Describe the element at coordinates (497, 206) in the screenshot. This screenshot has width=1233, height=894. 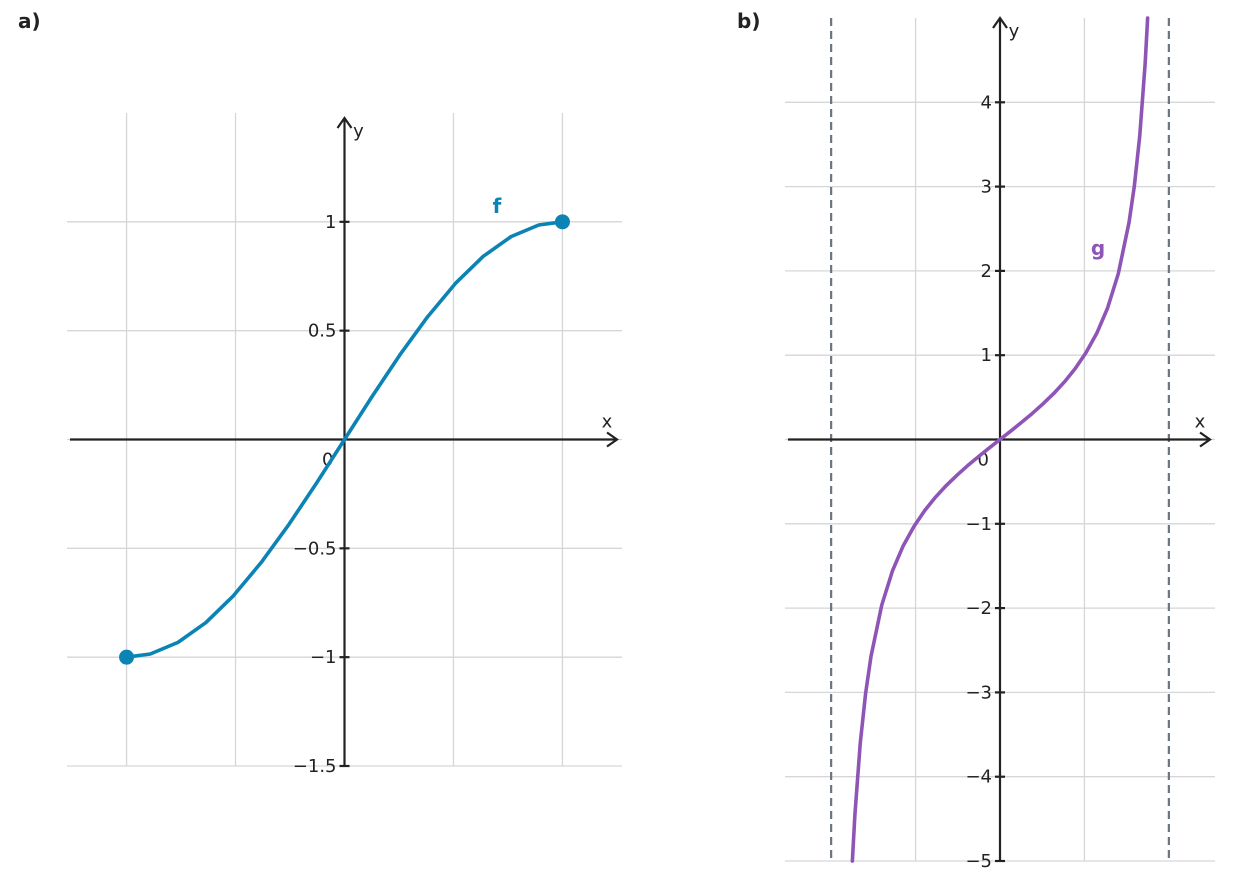
I see `curve-label: f` at that location.